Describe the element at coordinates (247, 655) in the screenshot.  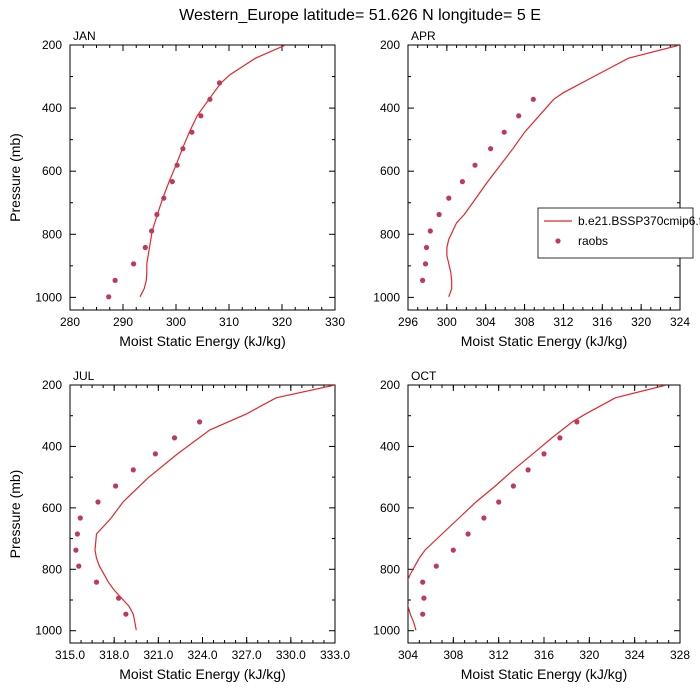
I see `x-tick-label: 327.0` at that location.